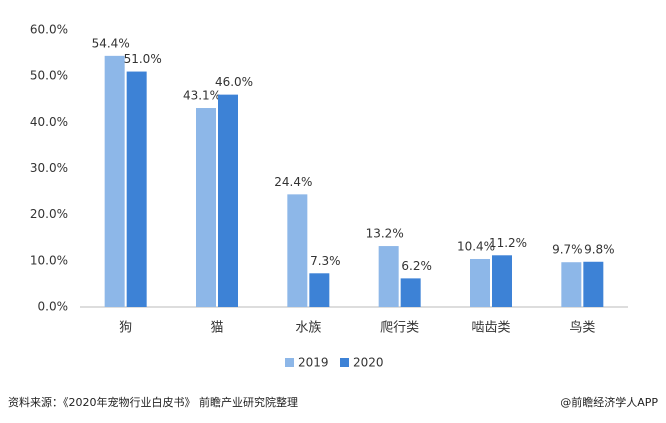 The image size is (666, 423). Describe the element at coordinates (143, 59) in the screenshot. I see `data-label: 51.0%` at that location.